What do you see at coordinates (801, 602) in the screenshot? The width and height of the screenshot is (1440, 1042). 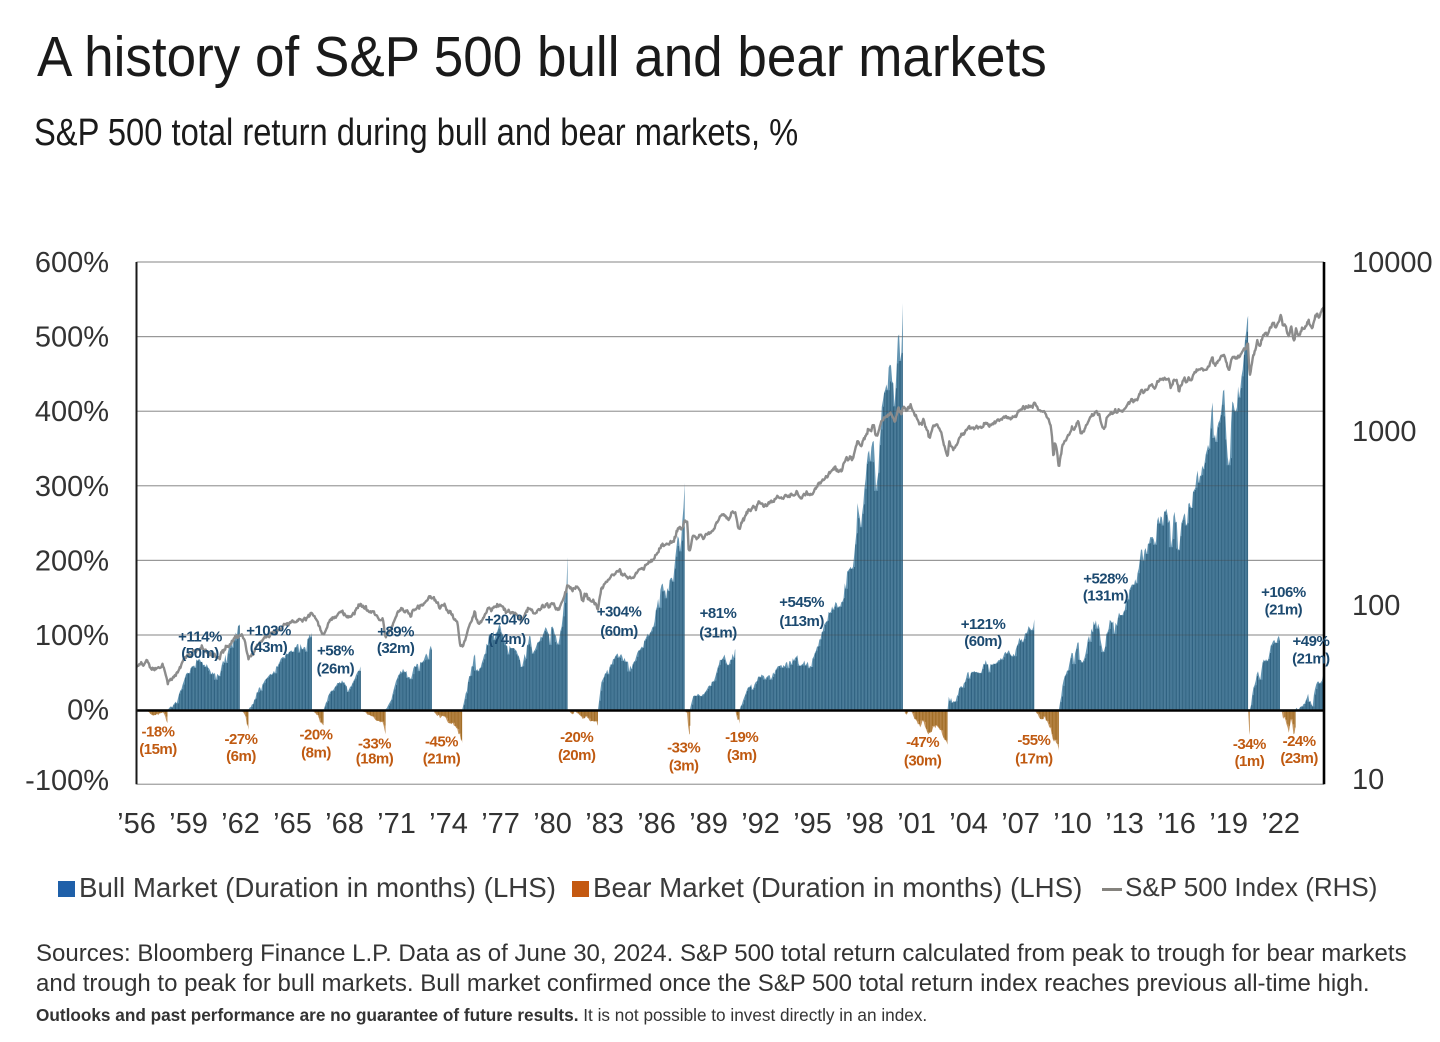 I see `svg-text: +545%` at bounding box center [801, 602].